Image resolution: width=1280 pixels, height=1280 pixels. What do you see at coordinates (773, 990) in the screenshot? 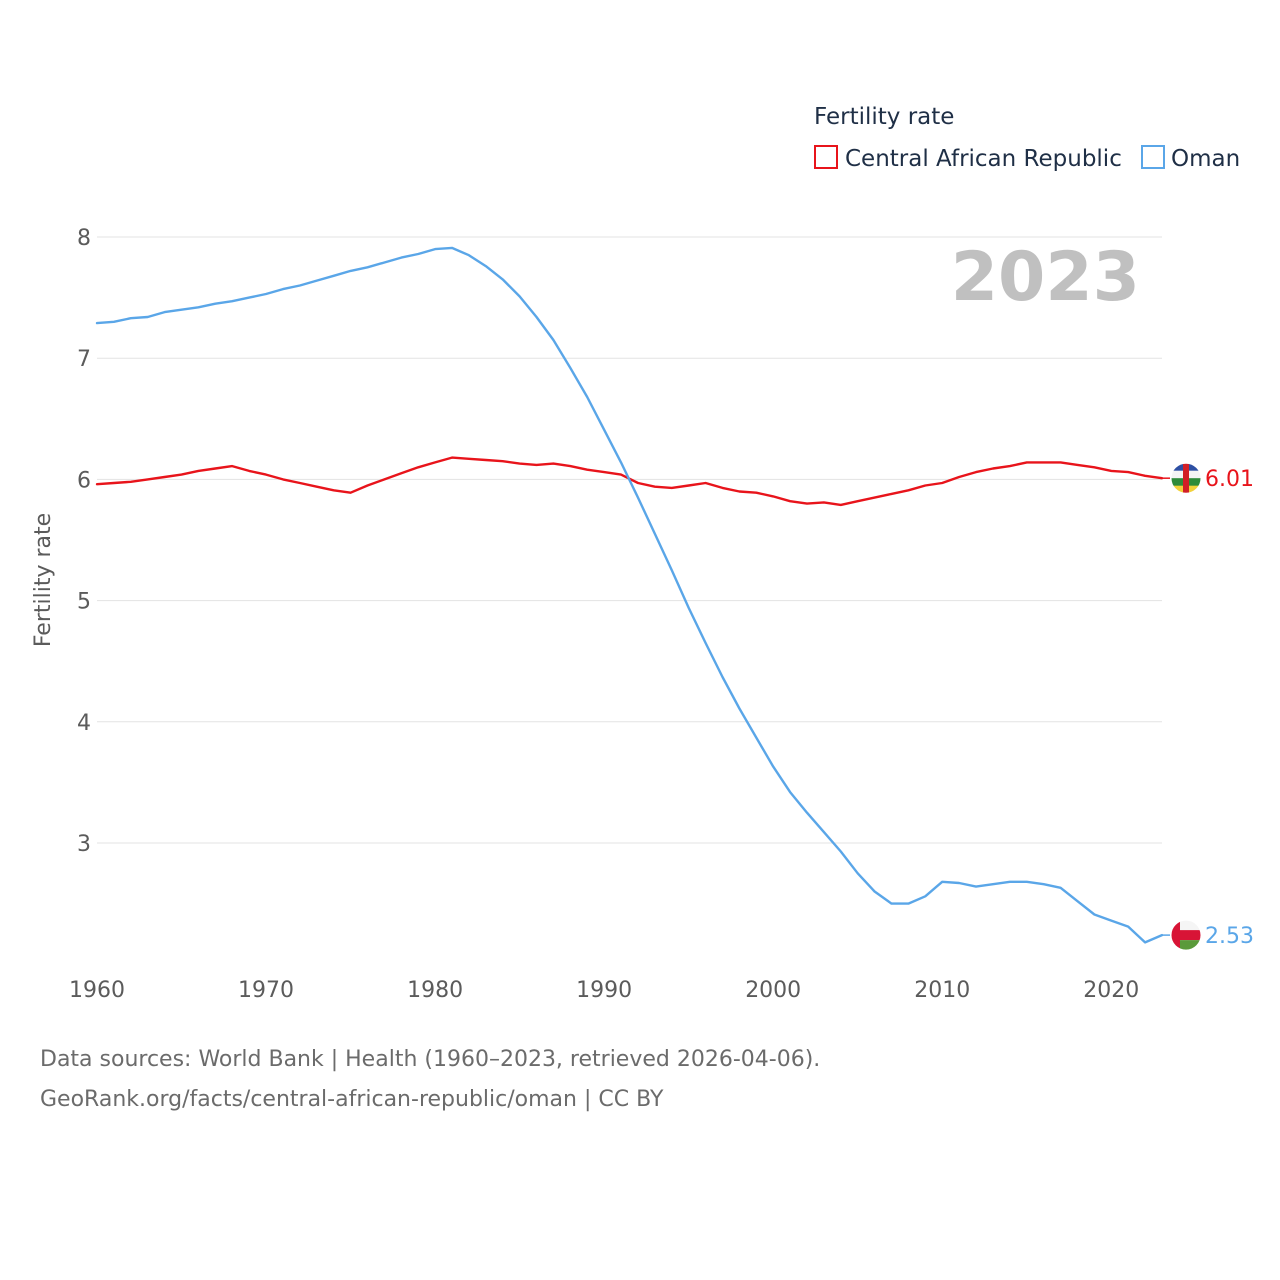
I see `x-tick-label: 2000` at bounding box center [773, 990].